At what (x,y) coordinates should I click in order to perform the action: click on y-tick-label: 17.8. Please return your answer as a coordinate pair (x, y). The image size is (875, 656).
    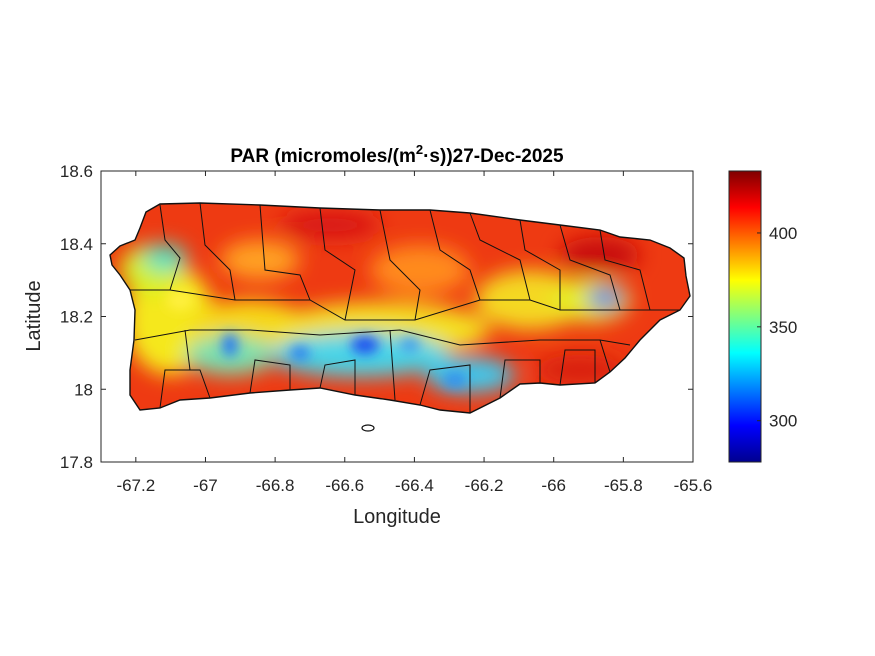
    Looking at the image, I should click on (76, 462).